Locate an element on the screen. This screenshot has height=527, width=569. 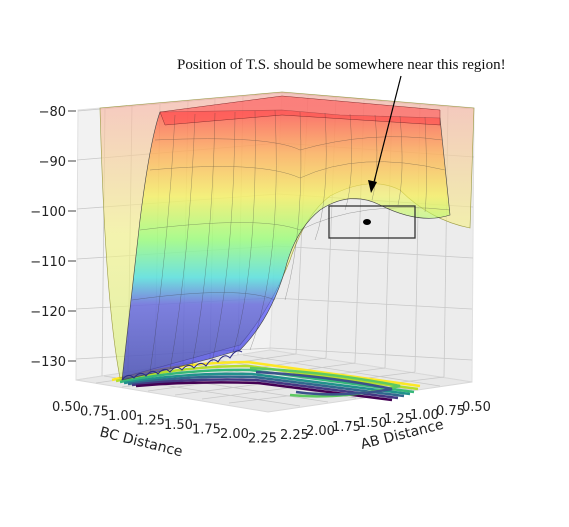
transition-state-marker is located at coordinates (367, 222).